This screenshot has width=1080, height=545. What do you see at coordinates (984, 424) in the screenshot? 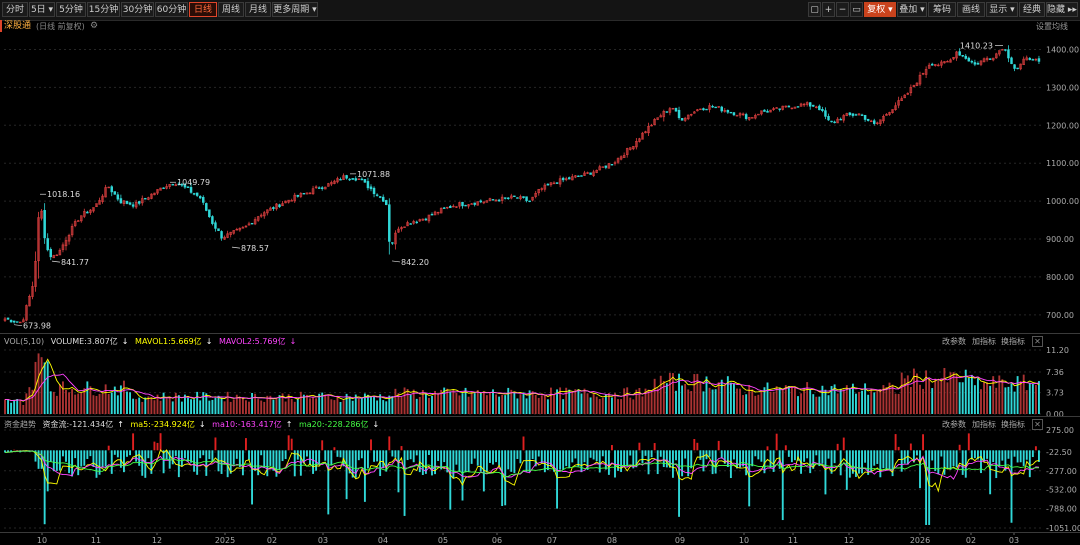
I see `fund-add-indicator-button: 加指标` at bounding box center [984, 424].